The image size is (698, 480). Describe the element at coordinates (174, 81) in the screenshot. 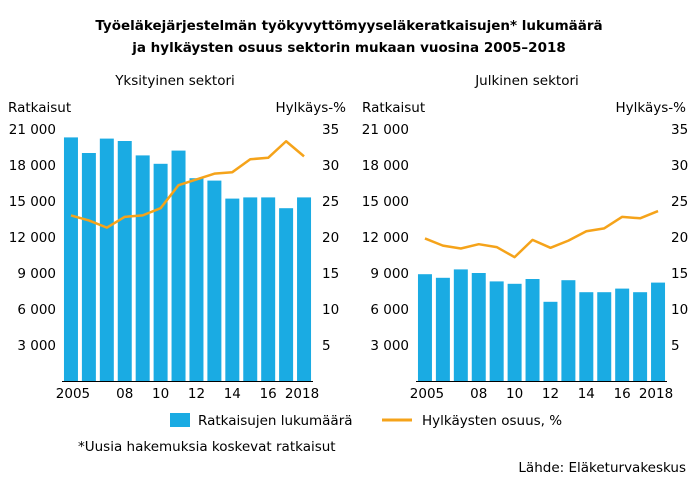

I see `panel-title: Yksityinen sektori` at that location.